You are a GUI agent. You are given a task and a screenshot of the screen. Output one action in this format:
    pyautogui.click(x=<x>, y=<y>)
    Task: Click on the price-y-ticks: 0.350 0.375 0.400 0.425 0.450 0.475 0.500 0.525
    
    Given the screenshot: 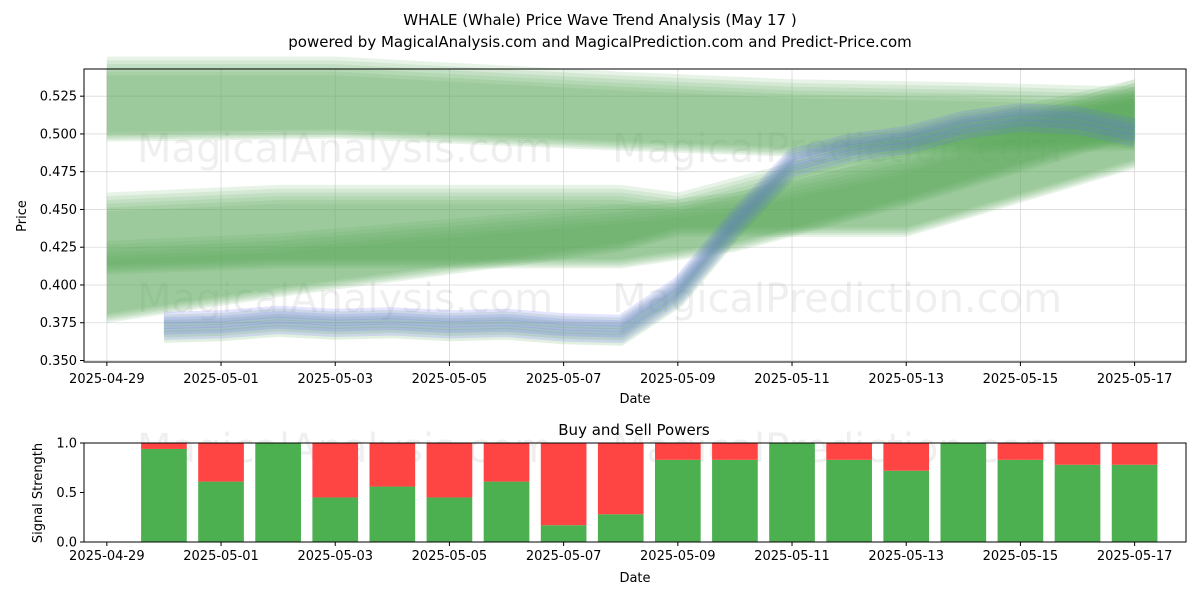 What is the action you would take?
    pyautogui.click(x=62, y=229)
    